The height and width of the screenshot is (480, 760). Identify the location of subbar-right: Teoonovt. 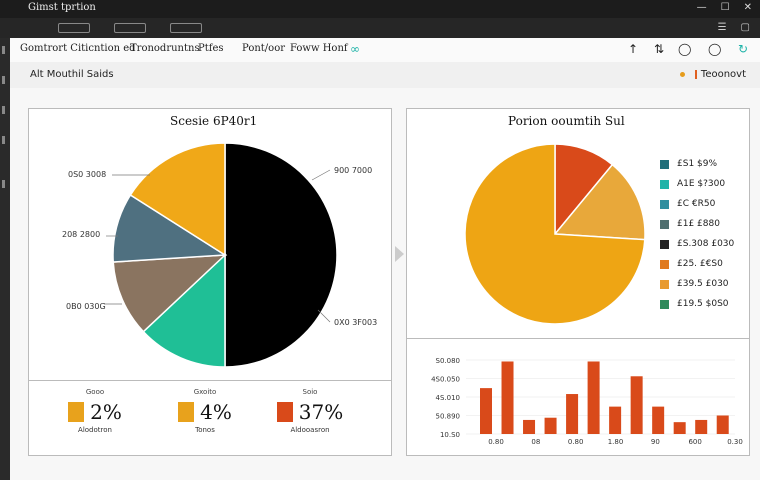
(712, 74).